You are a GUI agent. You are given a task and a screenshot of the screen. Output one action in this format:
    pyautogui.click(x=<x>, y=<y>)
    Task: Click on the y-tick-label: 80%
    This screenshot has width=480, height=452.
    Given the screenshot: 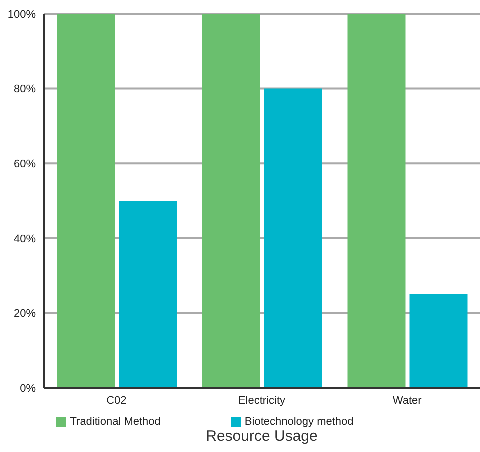 What is the action you would take?
    pyautogui.click(x=25, y=90)
    